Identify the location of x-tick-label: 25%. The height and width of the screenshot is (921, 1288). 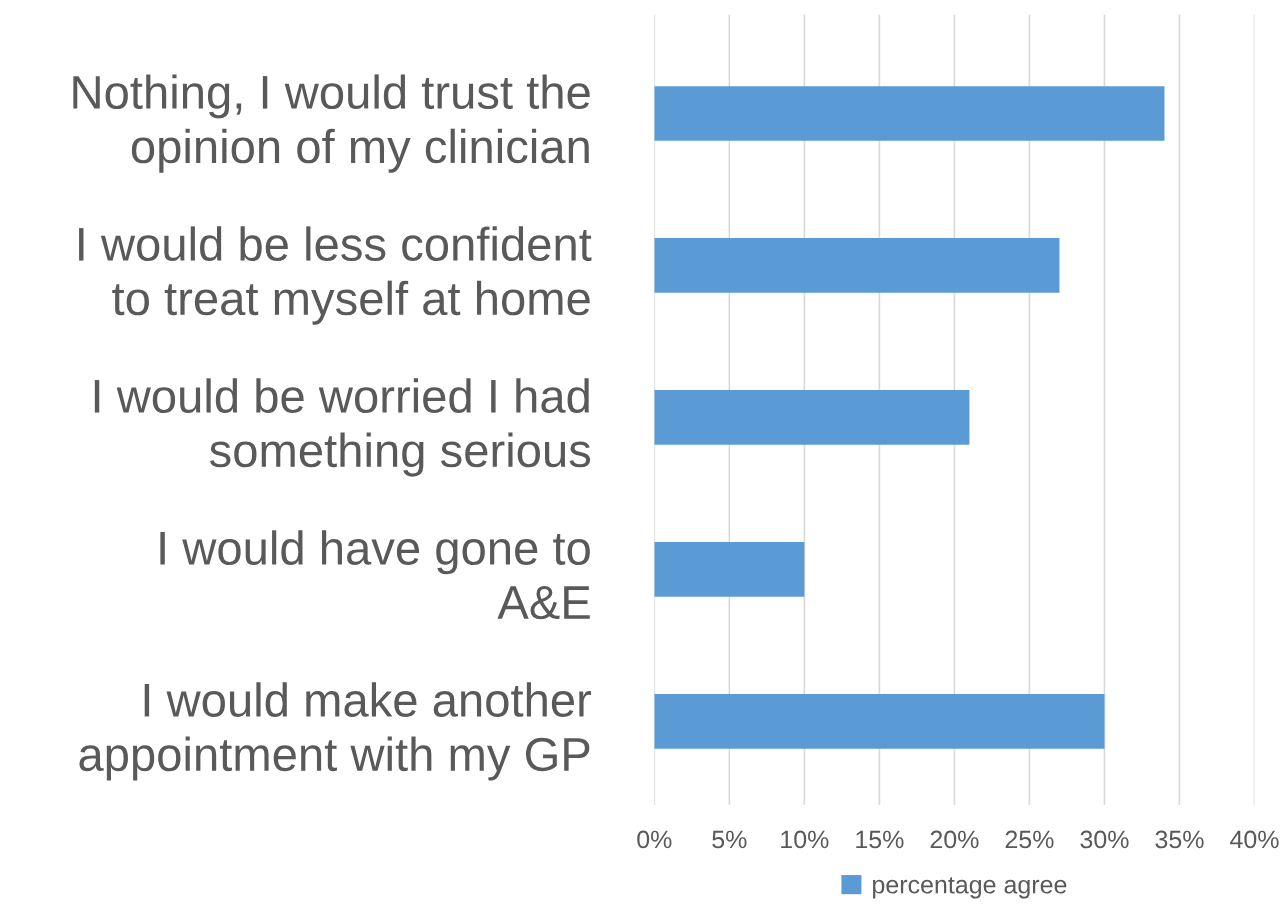
(1029, 839).